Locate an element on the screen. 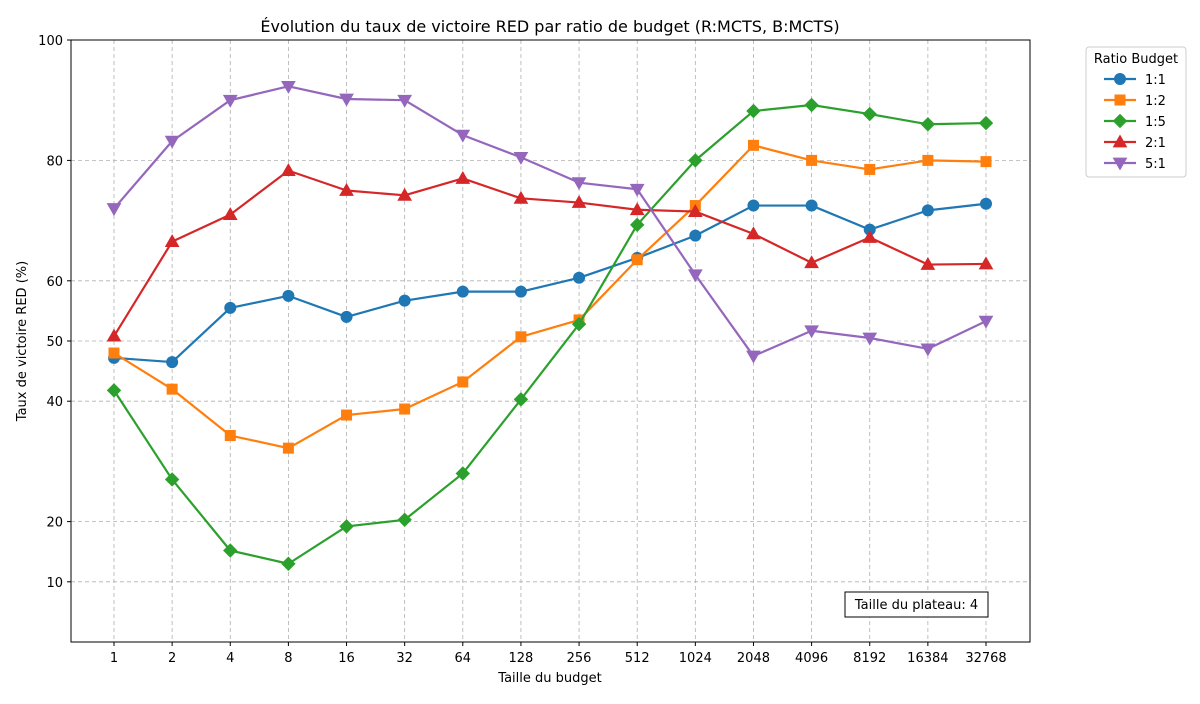 The image size is (1200, 704). annotation-text: Taille du plateau: 4 is located at coordinates (916, 605).